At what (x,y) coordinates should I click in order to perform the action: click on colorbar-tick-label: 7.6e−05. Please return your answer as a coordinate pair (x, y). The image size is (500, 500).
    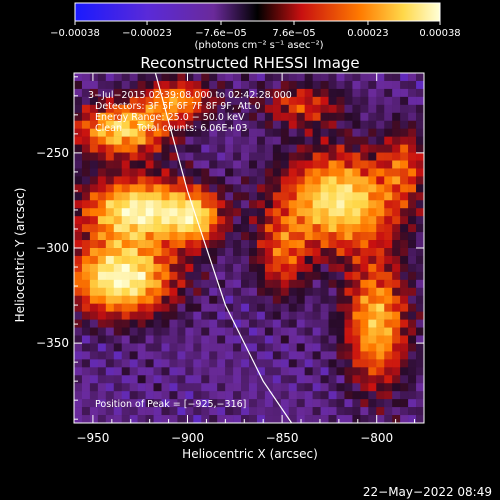
    Looking at the image, I should click on (293, 33).